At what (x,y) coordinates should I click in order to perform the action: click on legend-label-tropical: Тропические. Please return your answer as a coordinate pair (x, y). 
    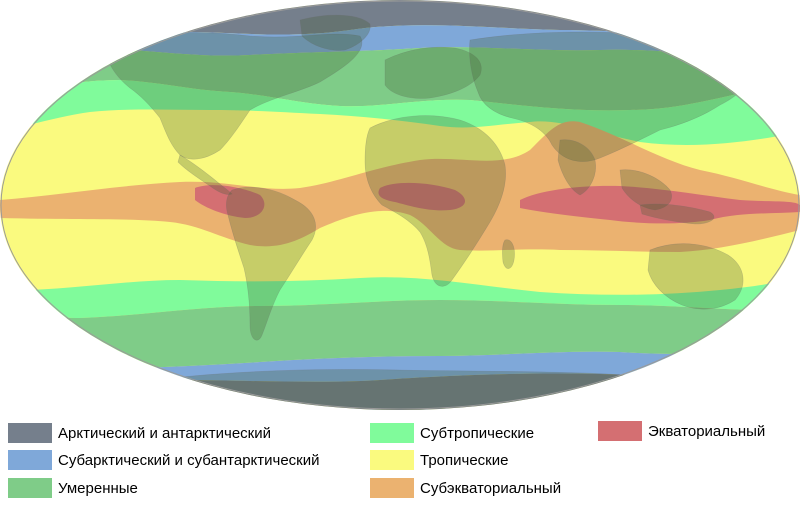
    Looking at the image, I should click on (464, 460).